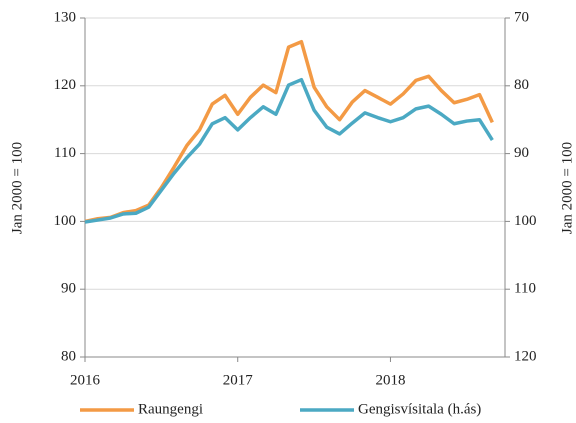 The width and height of the screenshot is (576, 423). What do you see at coordinates (65, 221) in the screenshot?
I see `y-tick-label: 100` at bounding box center [65, 221].